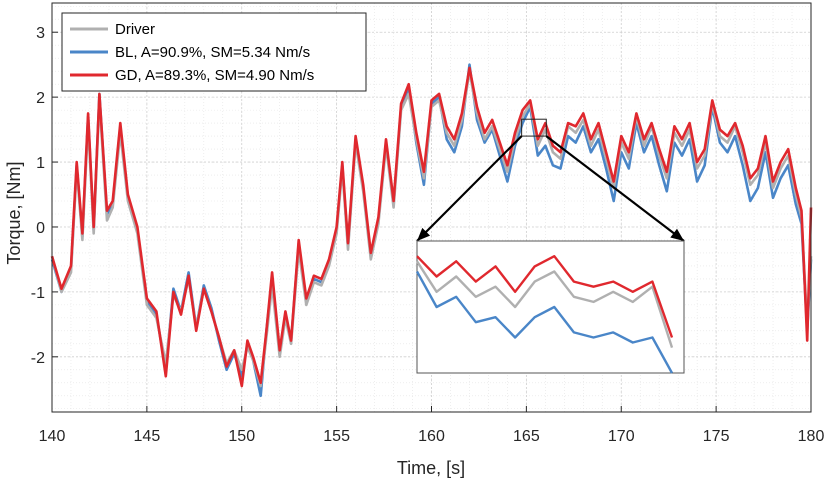  I want to click on x-tick-label: 155, so click(336, 436).